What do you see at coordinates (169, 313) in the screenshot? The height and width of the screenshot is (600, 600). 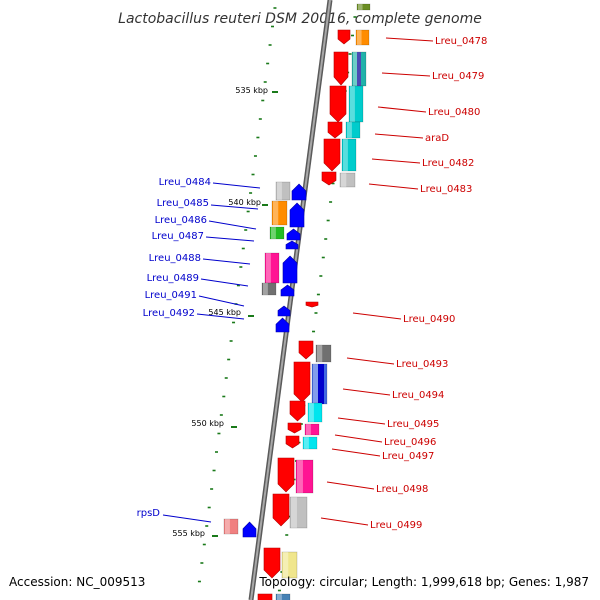 I see `gene-label-lreu-0492: Lreu_0492` at bounding box center [169, 313].